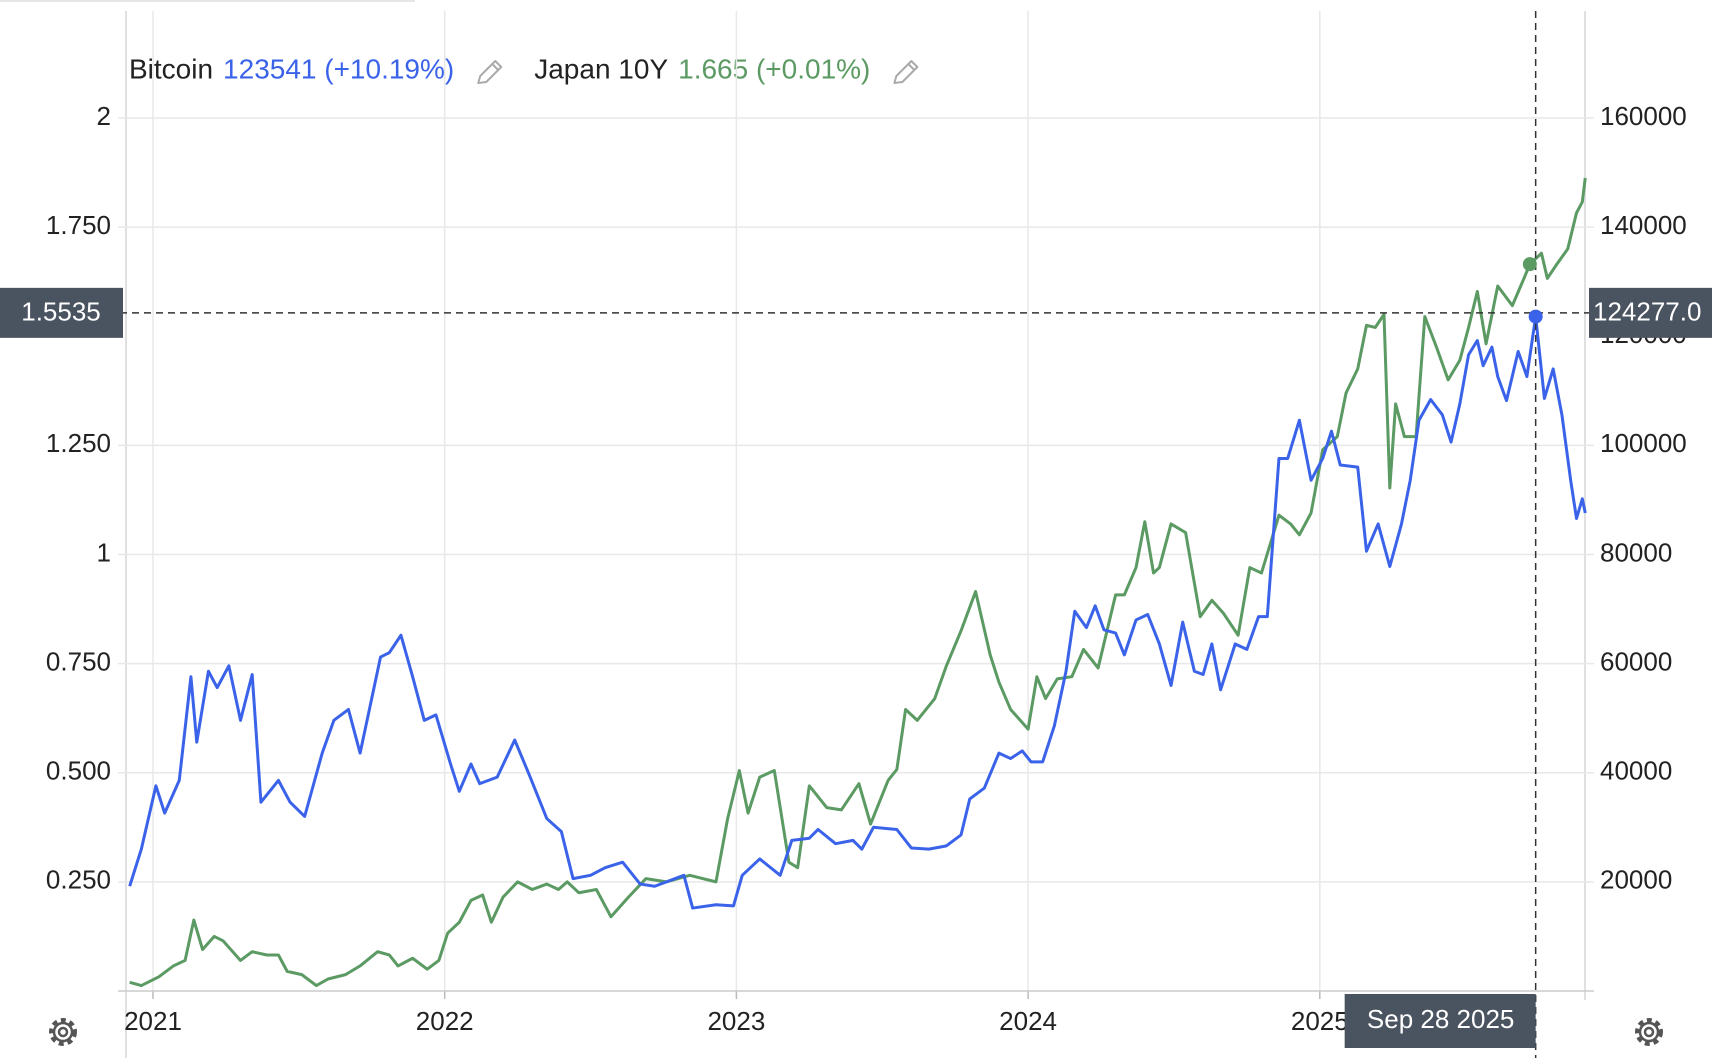  I want to click on y2-tick-label: 40000, so click(1636, 771).